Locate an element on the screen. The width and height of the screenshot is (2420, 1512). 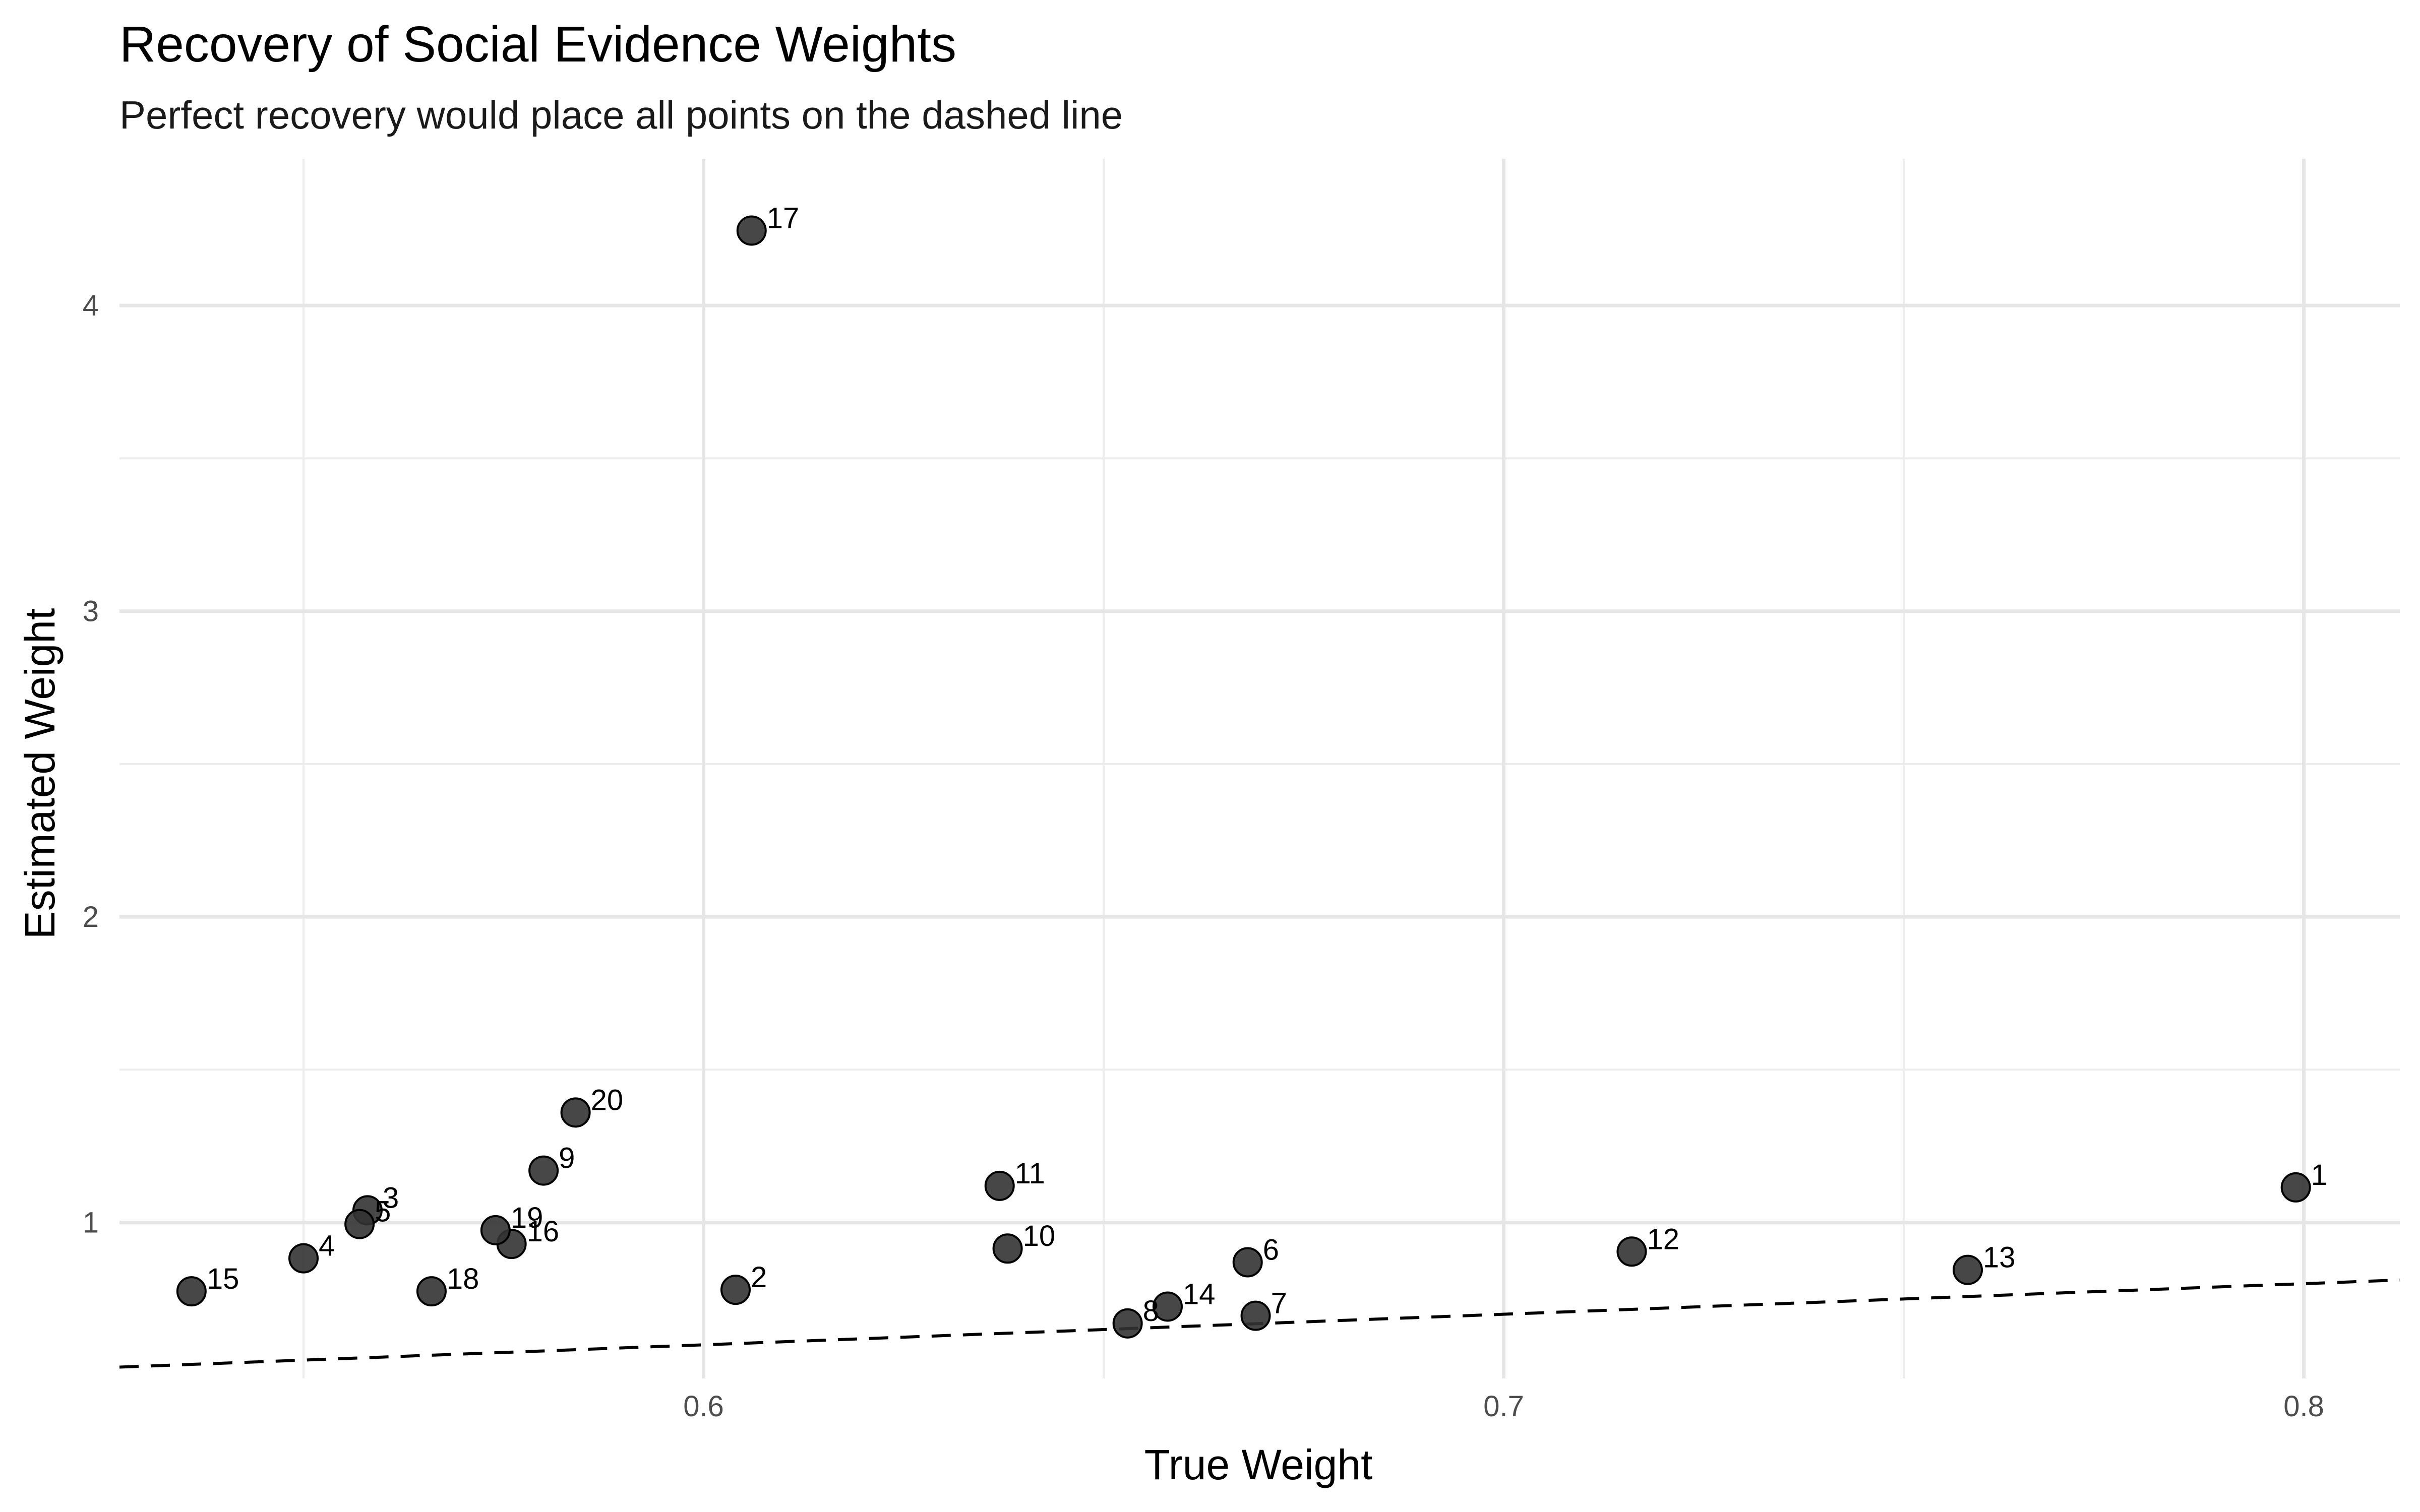
point-label-8: 8 is located at coordinates (1151, 1311).